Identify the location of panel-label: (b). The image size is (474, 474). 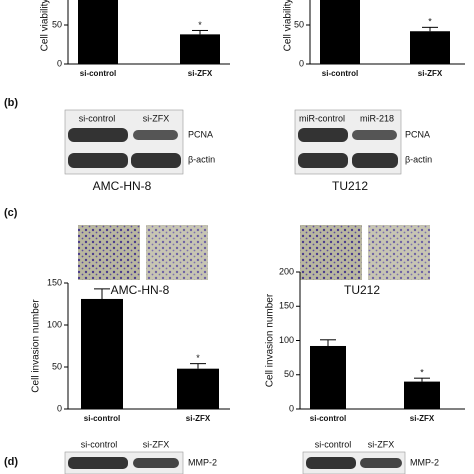
(11, 103).